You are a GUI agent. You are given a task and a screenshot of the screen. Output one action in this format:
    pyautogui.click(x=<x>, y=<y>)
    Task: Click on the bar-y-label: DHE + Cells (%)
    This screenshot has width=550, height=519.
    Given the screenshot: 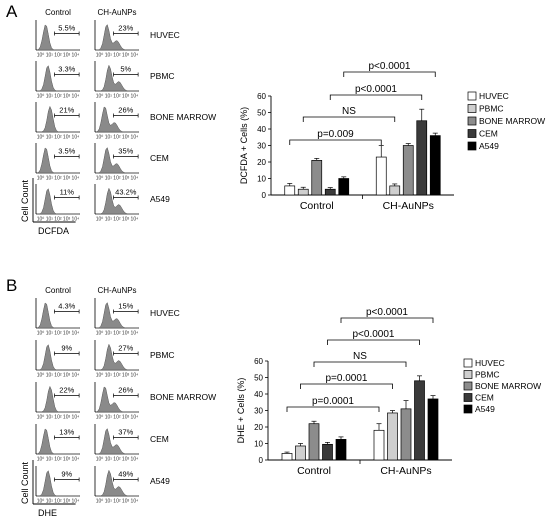 What is the action you would take?
    pyautogui.click(x=241, y=411)
    